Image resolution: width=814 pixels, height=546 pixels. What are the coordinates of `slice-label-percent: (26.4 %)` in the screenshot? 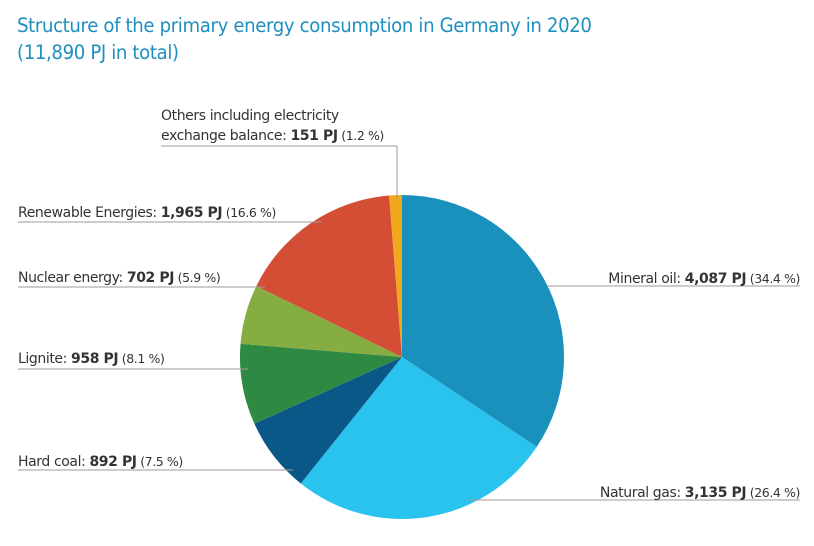 It's located at (773, 492).